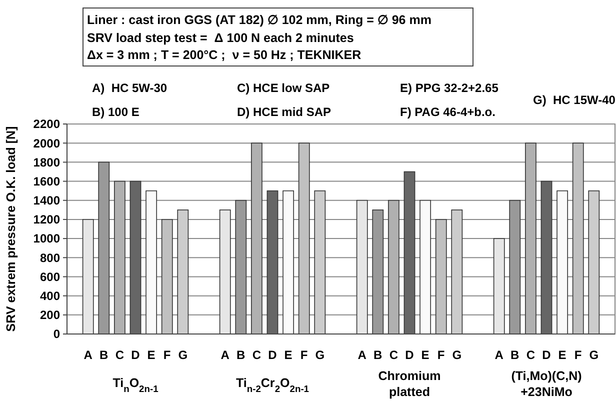 Image resolution: width=616 pixels, height=403 pixels. What do you see at coordinates (448, 112) in the screenshot?
I see `text: F) PAG 46-4+b.o.` at bounding box center [448, 112].